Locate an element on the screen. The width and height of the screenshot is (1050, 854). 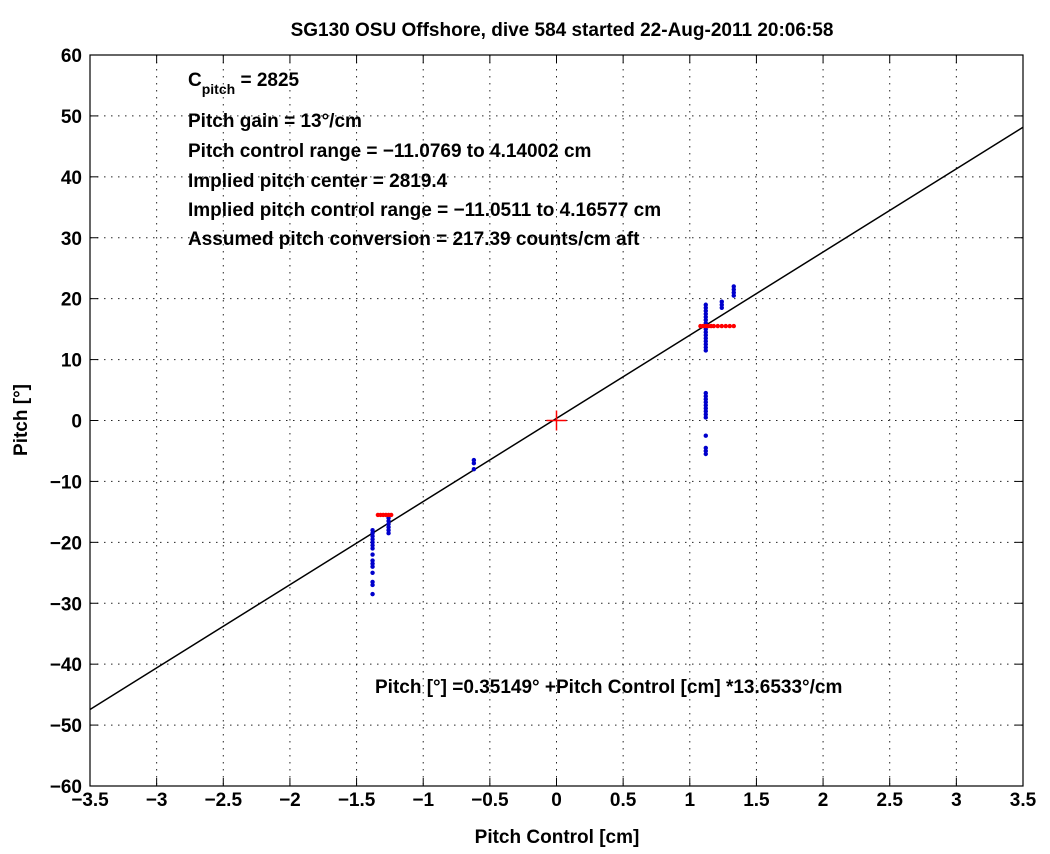
x-tick-label: 1.5 is located at coordinates (756, 800).